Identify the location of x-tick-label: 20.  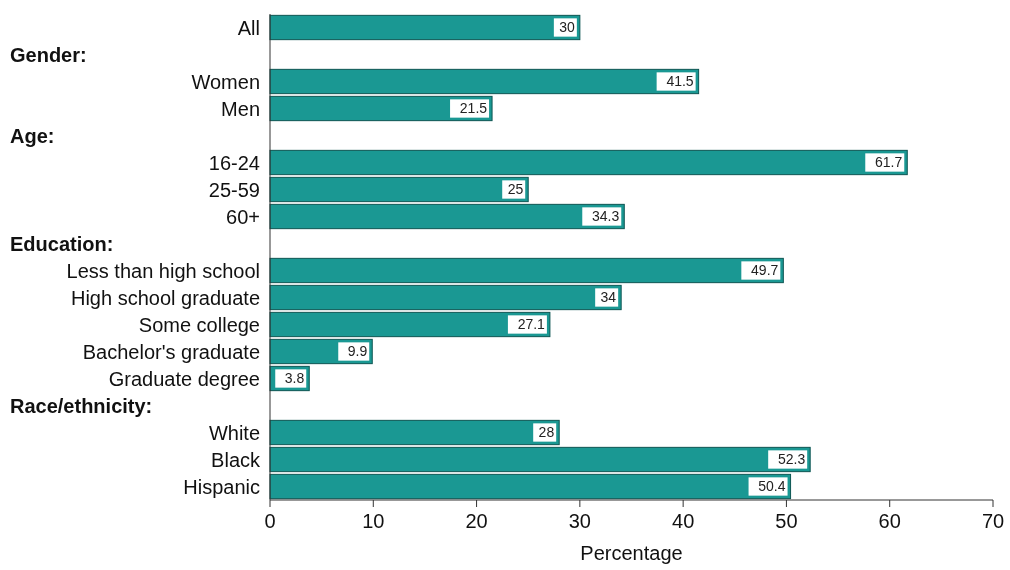
(476, 521).